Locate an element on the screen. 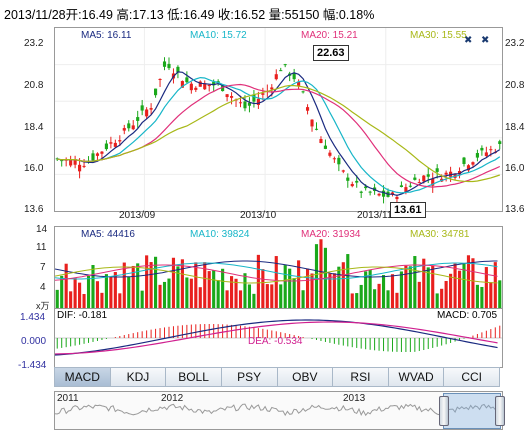 Image resolution: width=528 pixels, height=434 pixels. tab-obv: OBV is located at coordinates (305, 377).